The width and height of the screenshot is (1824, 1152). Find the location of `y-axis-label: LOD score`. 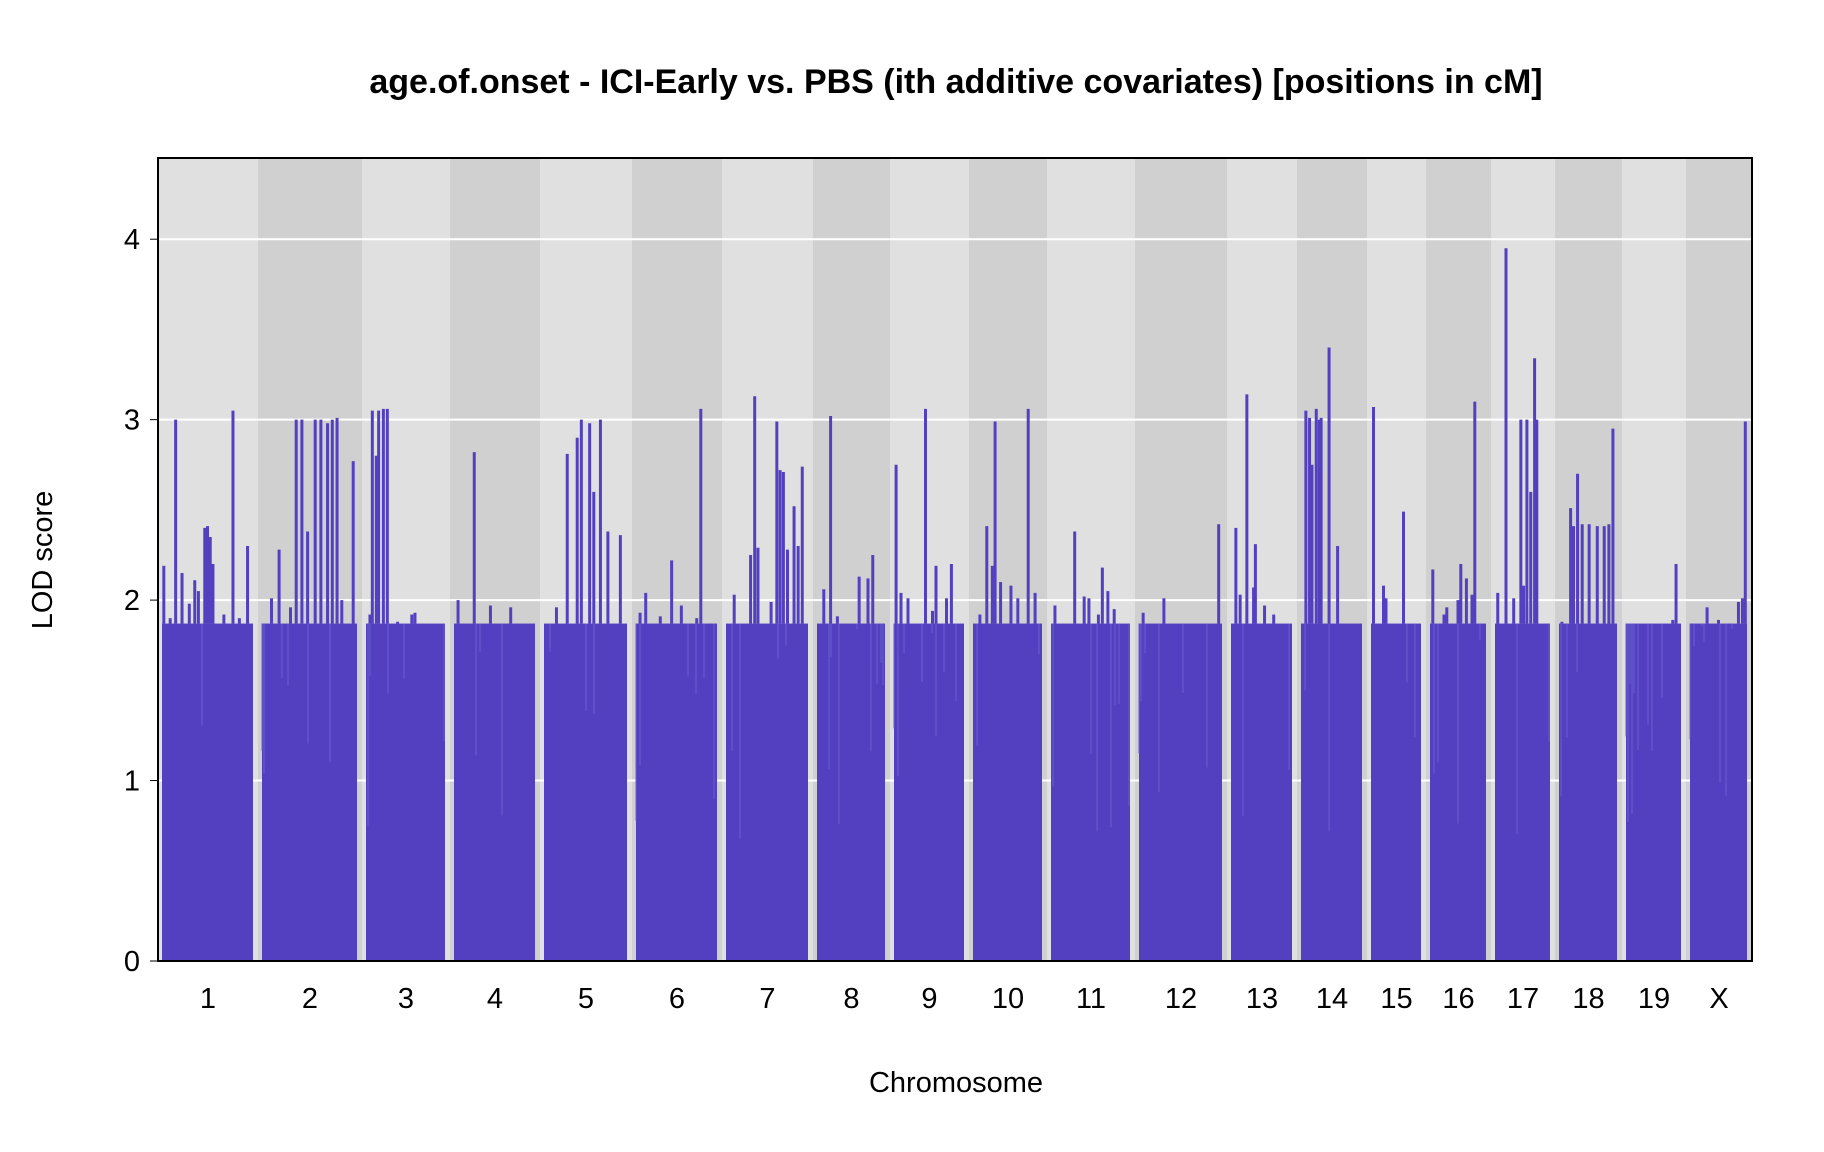

y-axis-label: LOD score is located at coordinates (43, 560).